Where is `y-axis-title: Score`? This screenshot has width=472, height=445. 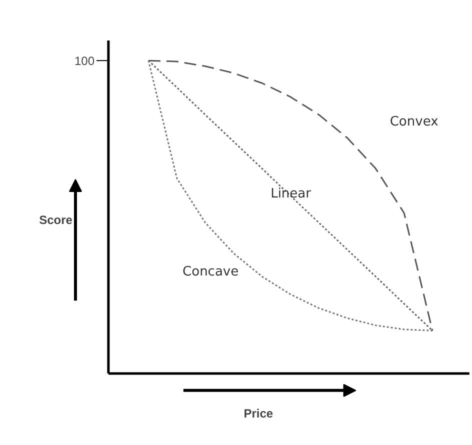 y-axis-title: Score is located at coordinates (56, 220).